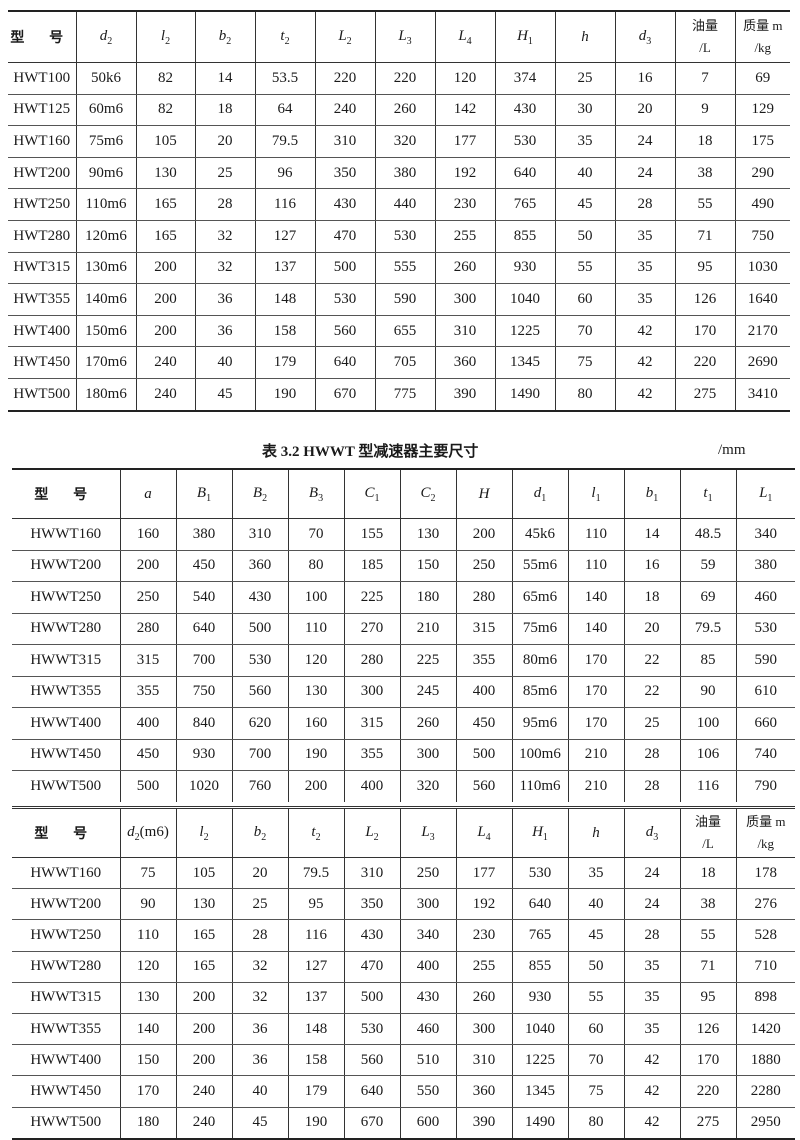  Describe the element at coordinates (705, 395) in the screenshot. I see `value-cell: 275` at that location.